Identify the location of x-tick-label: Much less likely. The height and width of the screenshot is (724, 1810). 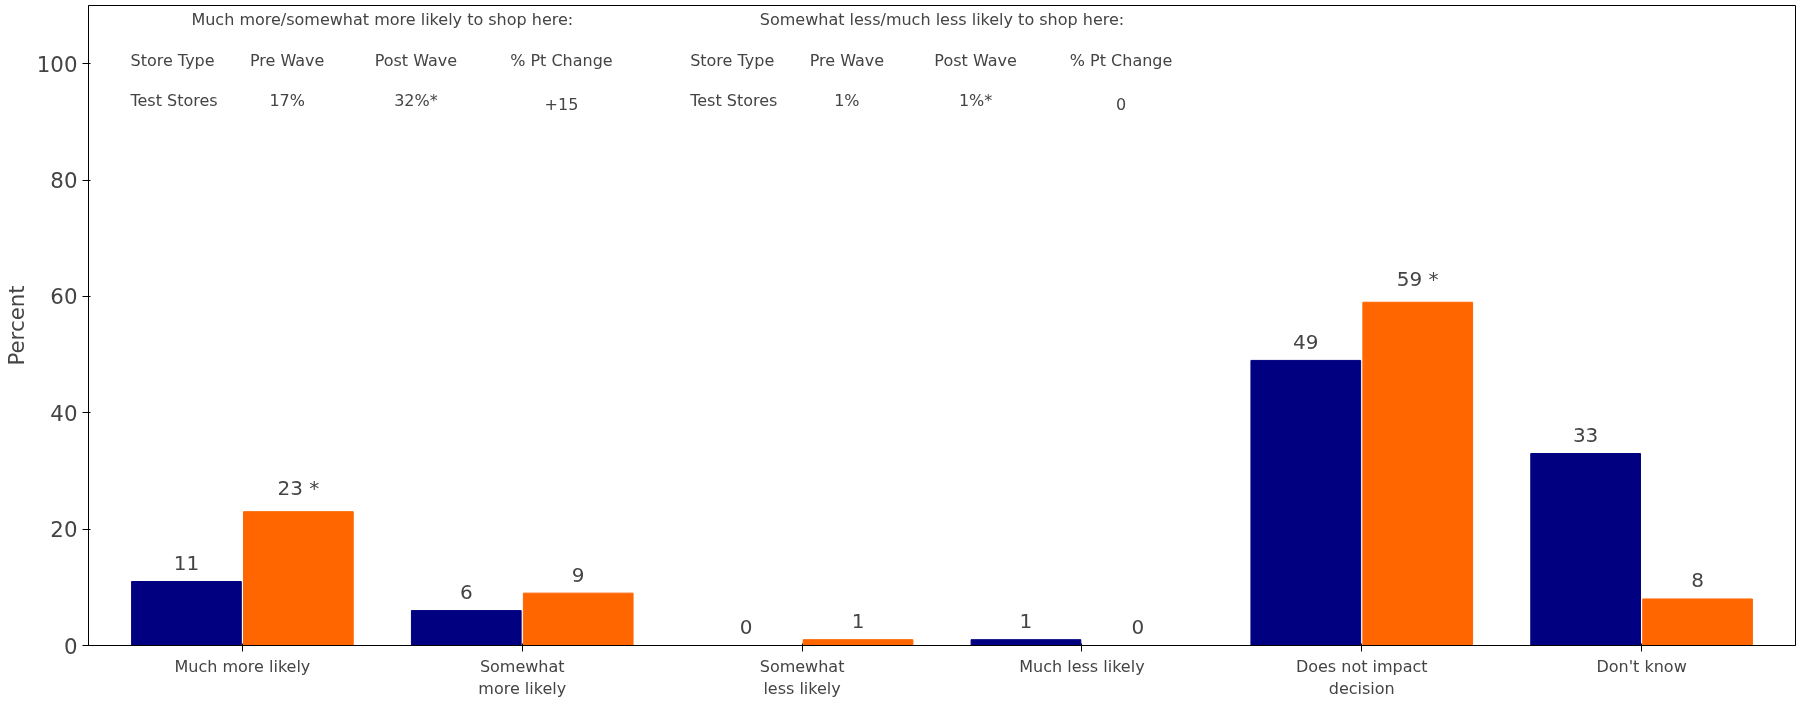
(1082, 666).